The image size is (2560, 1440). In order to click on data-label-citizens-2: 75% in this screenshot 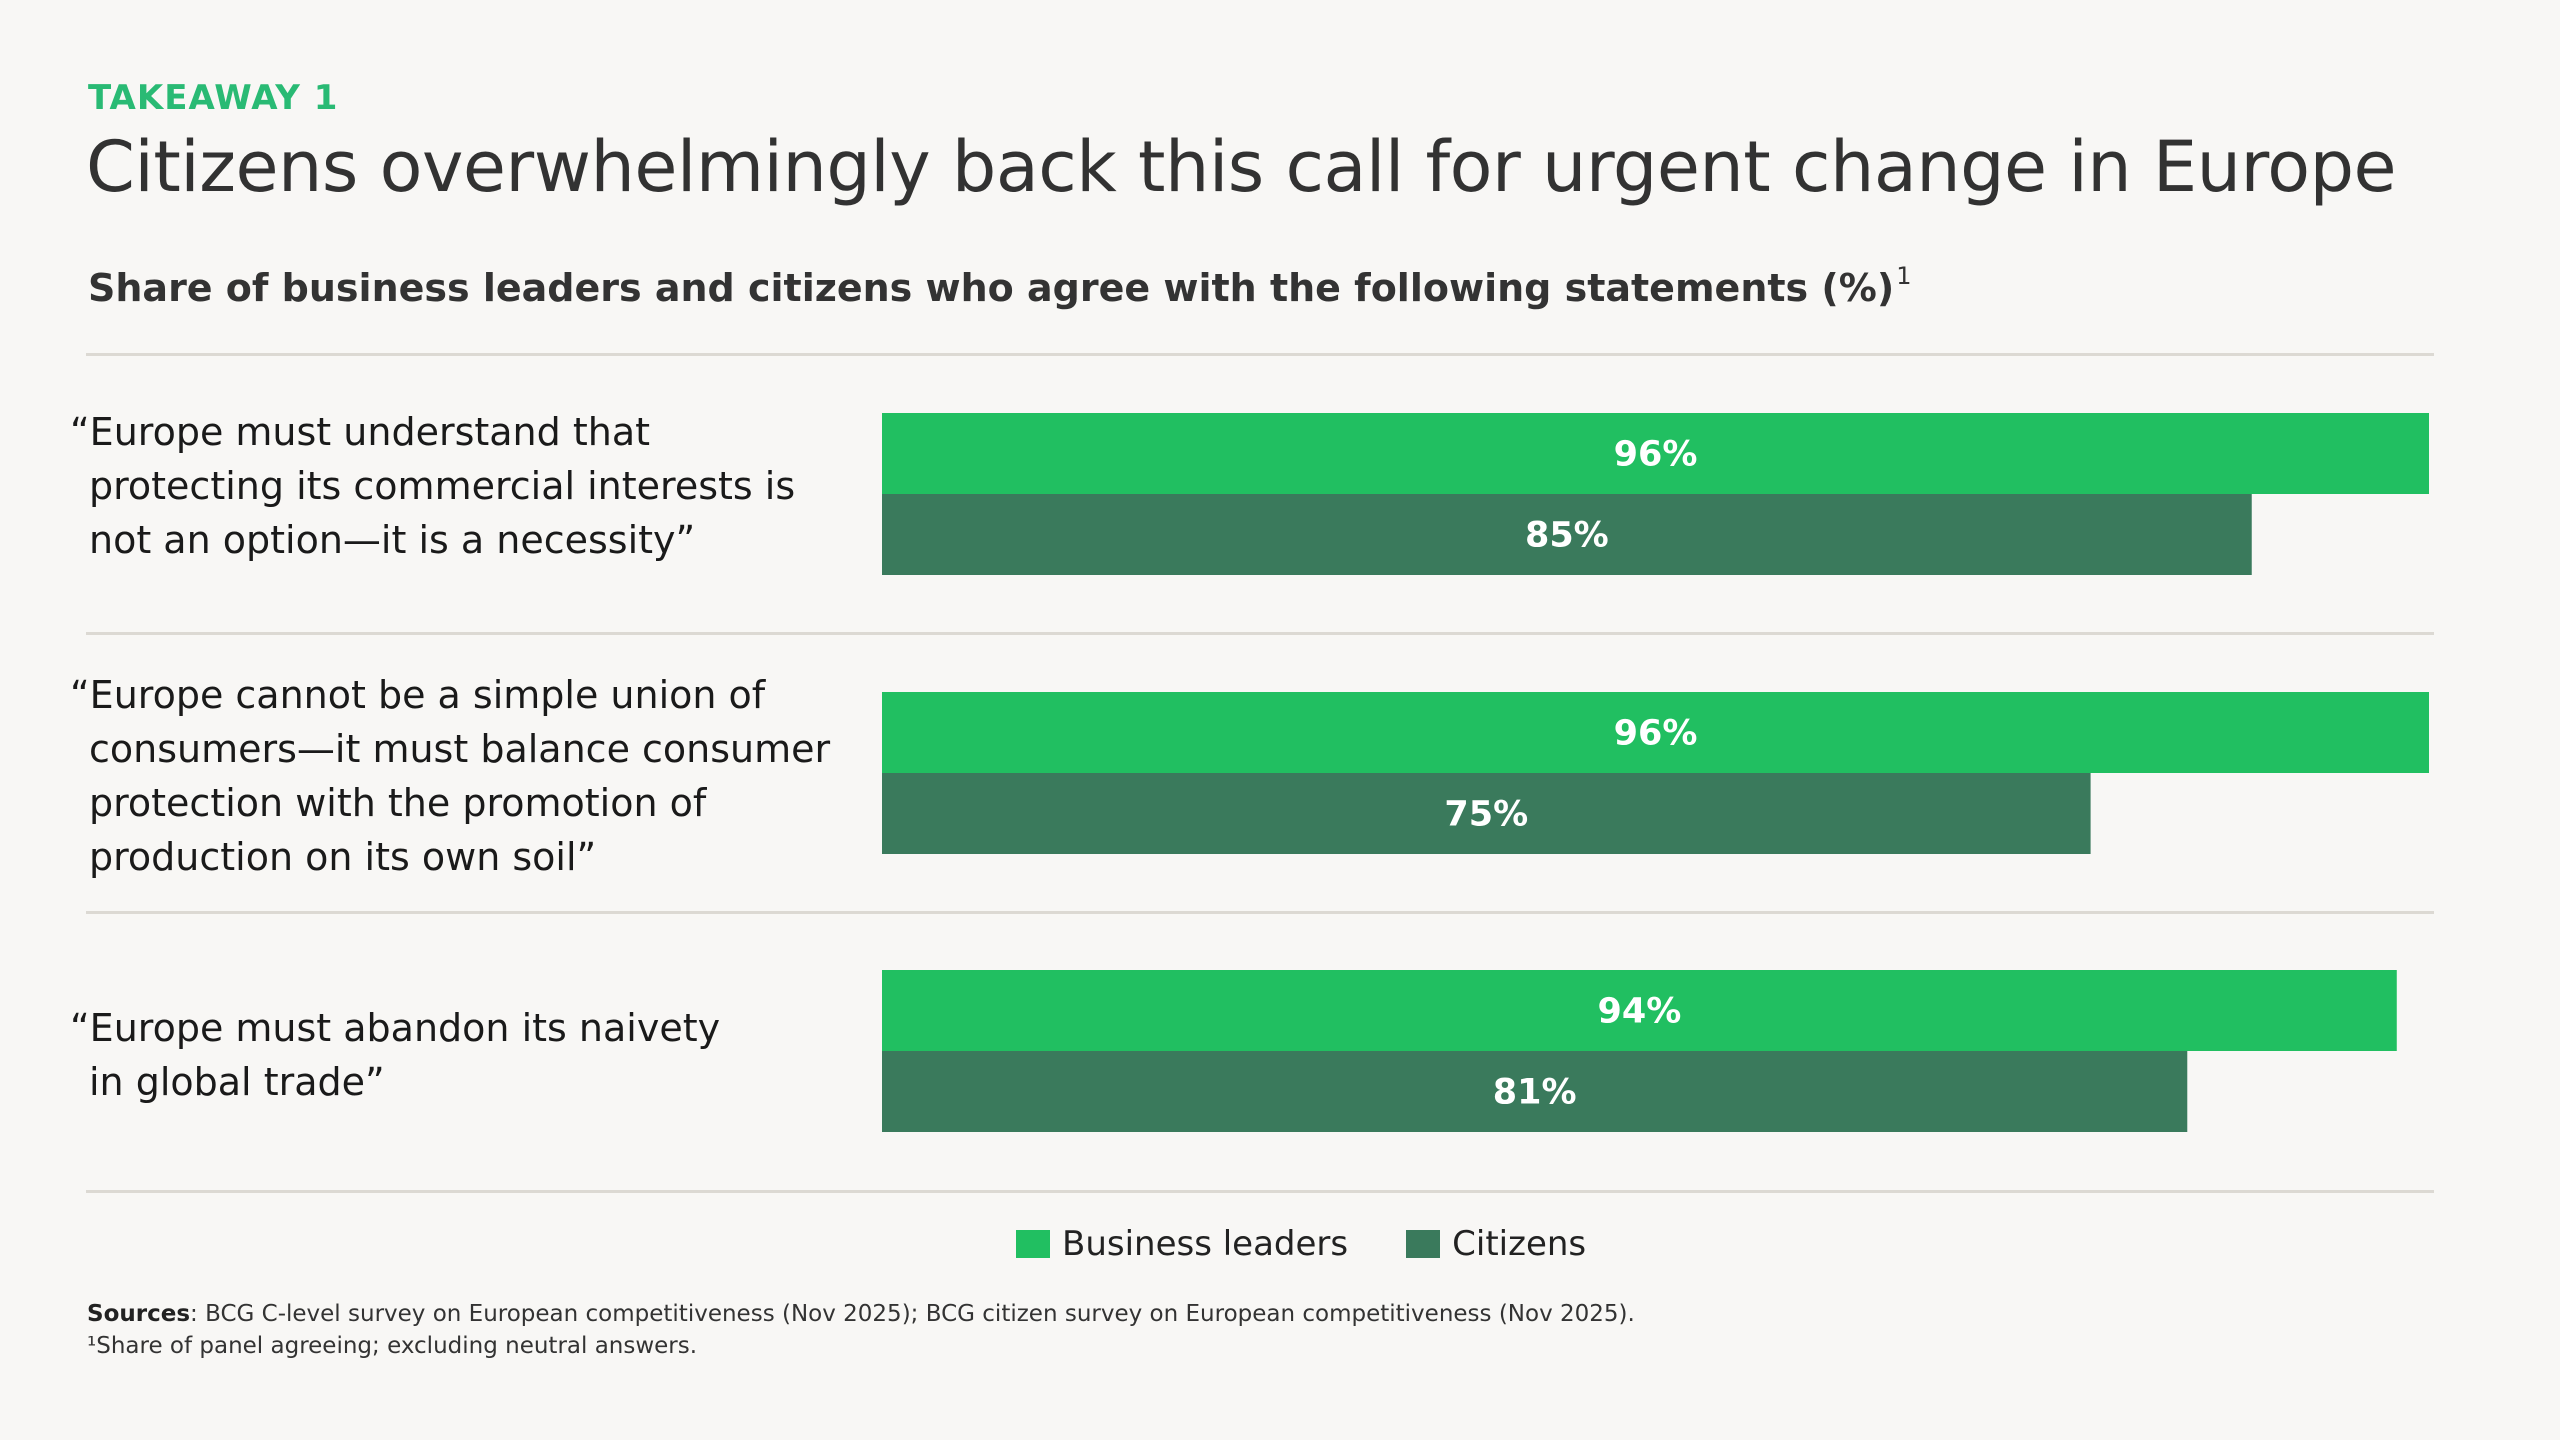, I will do `click(1486, 815)`.